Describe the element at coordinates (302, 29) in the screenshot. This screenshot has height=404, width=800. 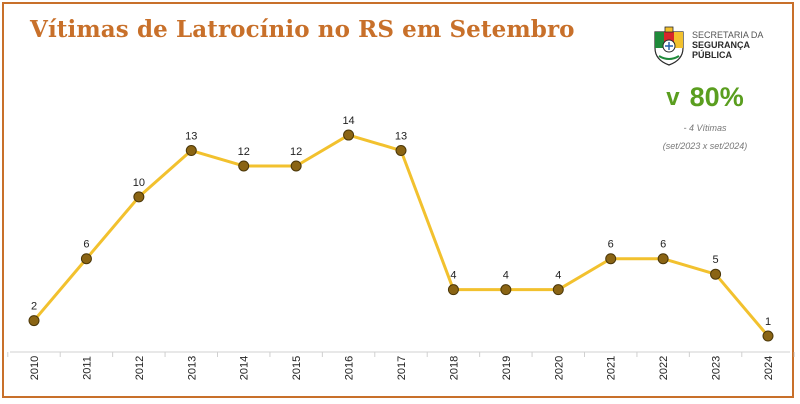
I see `chart-title: Vítimas de Latrocínio no RS em Setembro` at that location.